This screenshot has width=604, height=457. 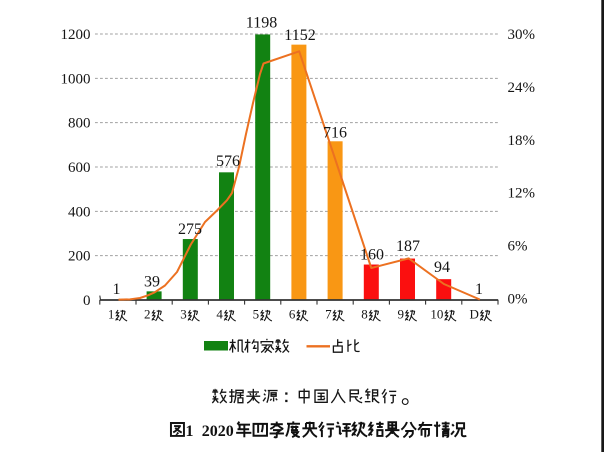 I want to click on svg-text: 187, so click(x=408, y=246).